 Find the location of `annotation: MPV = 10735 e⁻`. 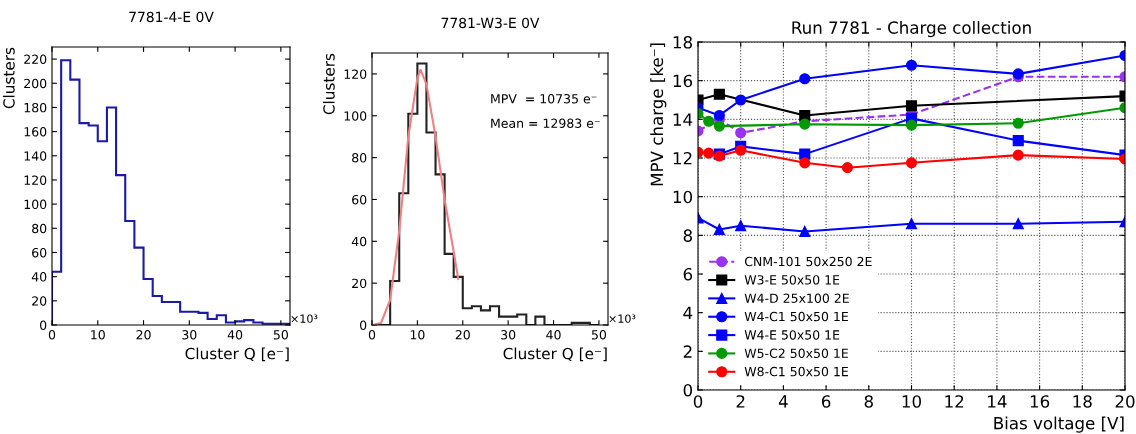

annotation: MPV = 10735 e⁻ is located at coordinates (544, 99).